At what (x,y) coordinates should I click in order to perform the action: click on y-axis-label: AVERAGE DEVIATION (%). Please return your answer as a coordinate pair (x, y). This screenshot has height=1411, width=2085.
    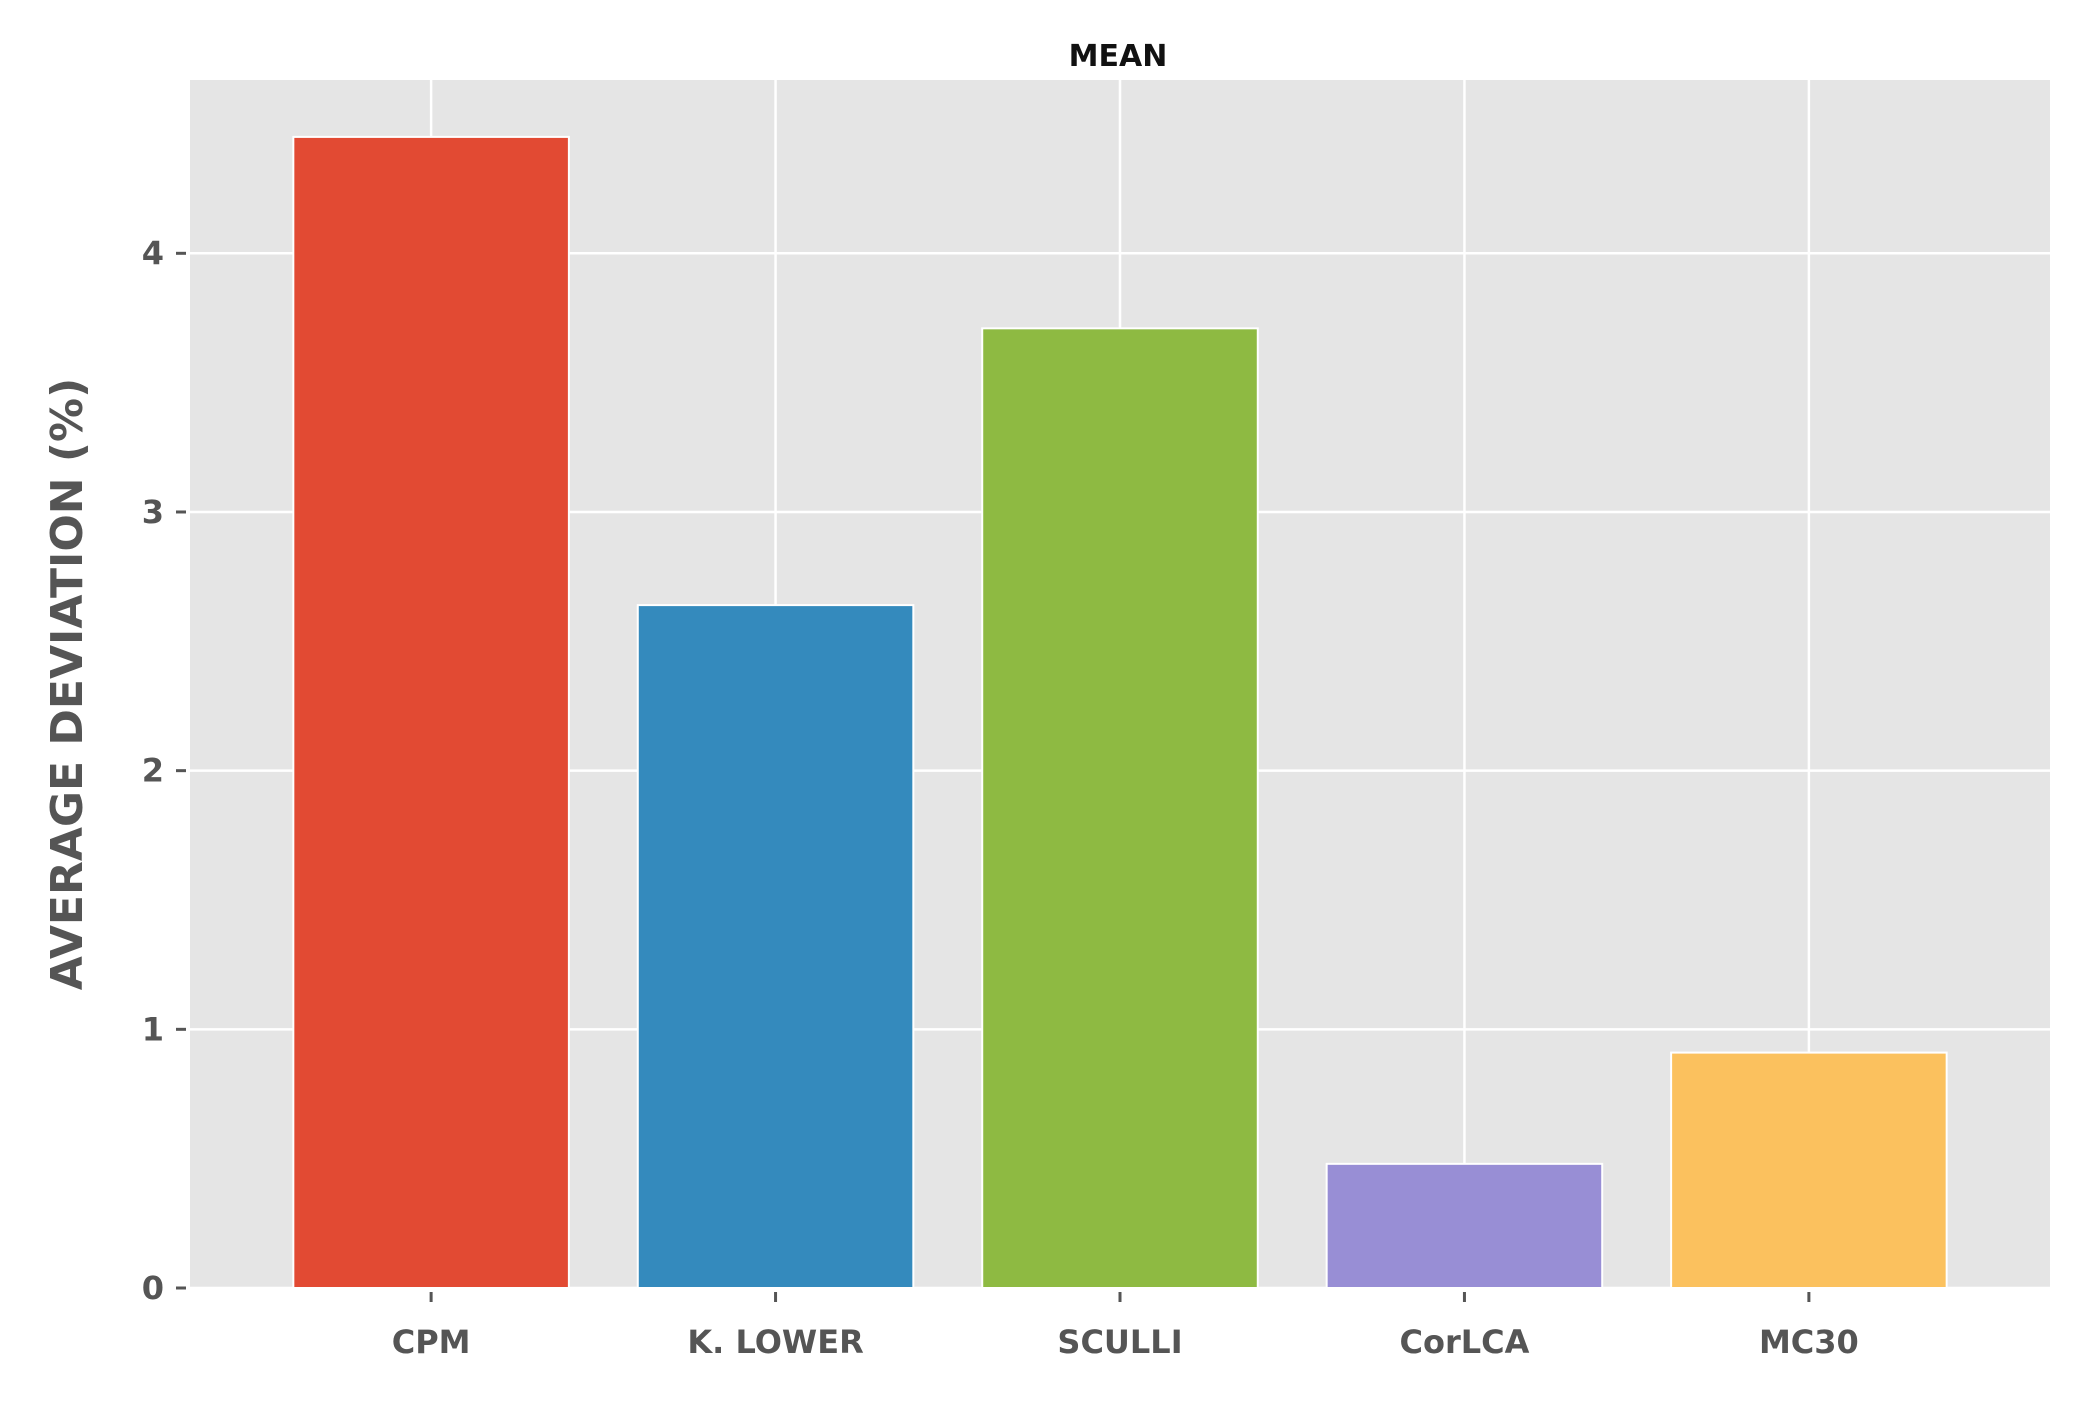
    Looking at the image, I should click on (67, 684).